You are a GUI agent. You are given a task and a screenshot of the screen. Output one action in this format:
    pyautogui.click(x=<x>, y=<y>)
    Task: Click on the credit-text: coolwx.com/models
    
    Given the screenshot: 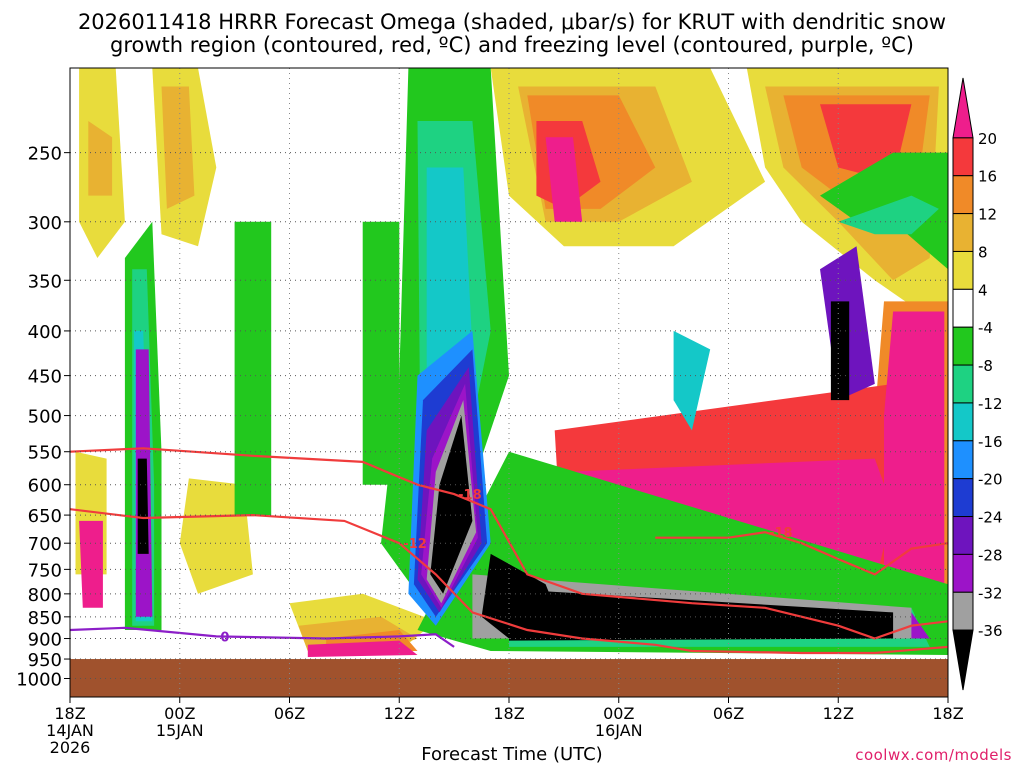 What is the action you would take?
    pyautogui.click(x=933, y=755)
    